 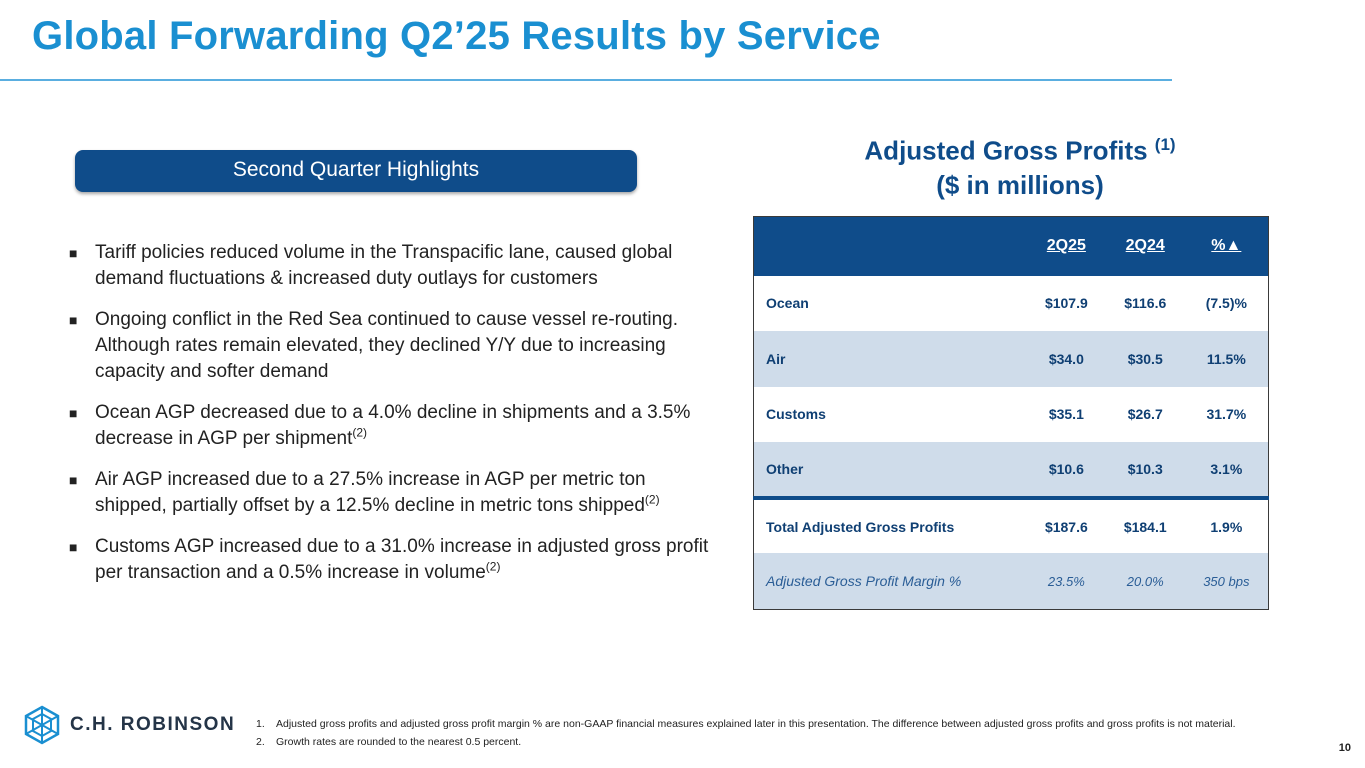 What do you see at coordinates (1226, 526) in the screenshot?
I see `cell-pct: 1.9%` at bounding box center [1226, 526].